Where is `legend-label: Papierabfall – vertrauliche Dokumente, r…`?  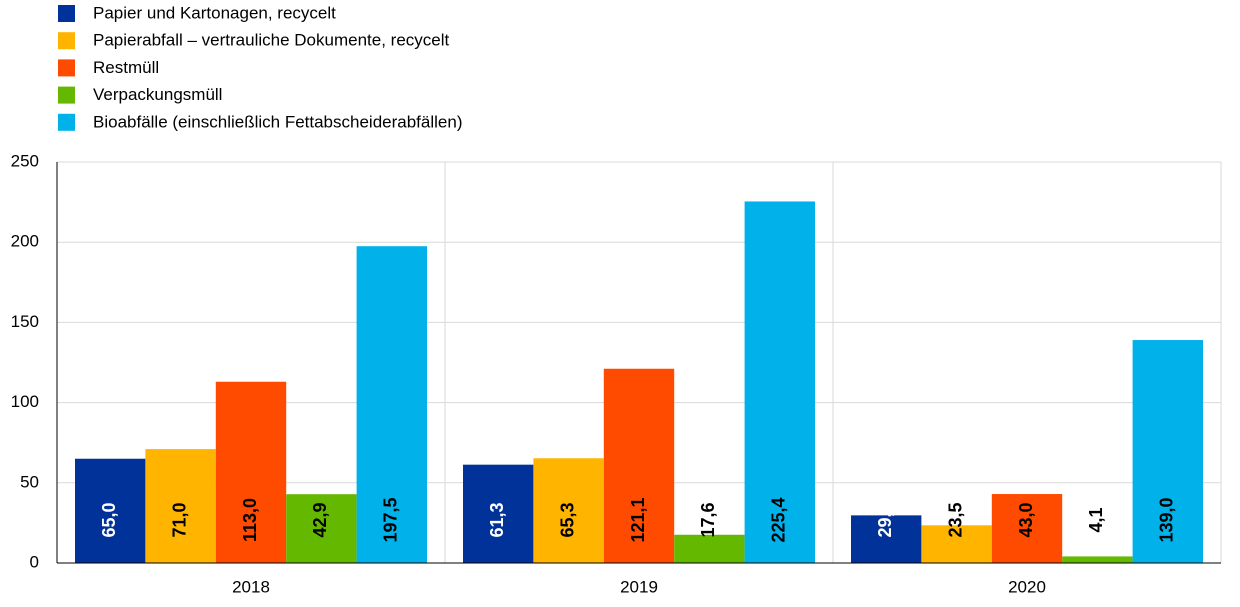
legend-label: Papierabfall – vertrauliche Dokumente, r… is located at coordinates (271, 40).